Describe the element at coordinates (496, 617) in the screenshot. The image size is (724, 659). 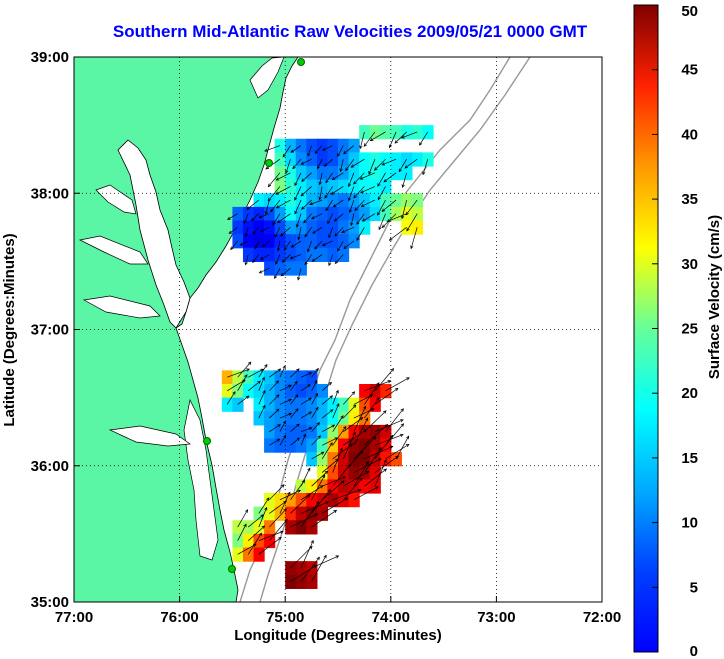
I see `x-tick-label: 73:00` at that location.